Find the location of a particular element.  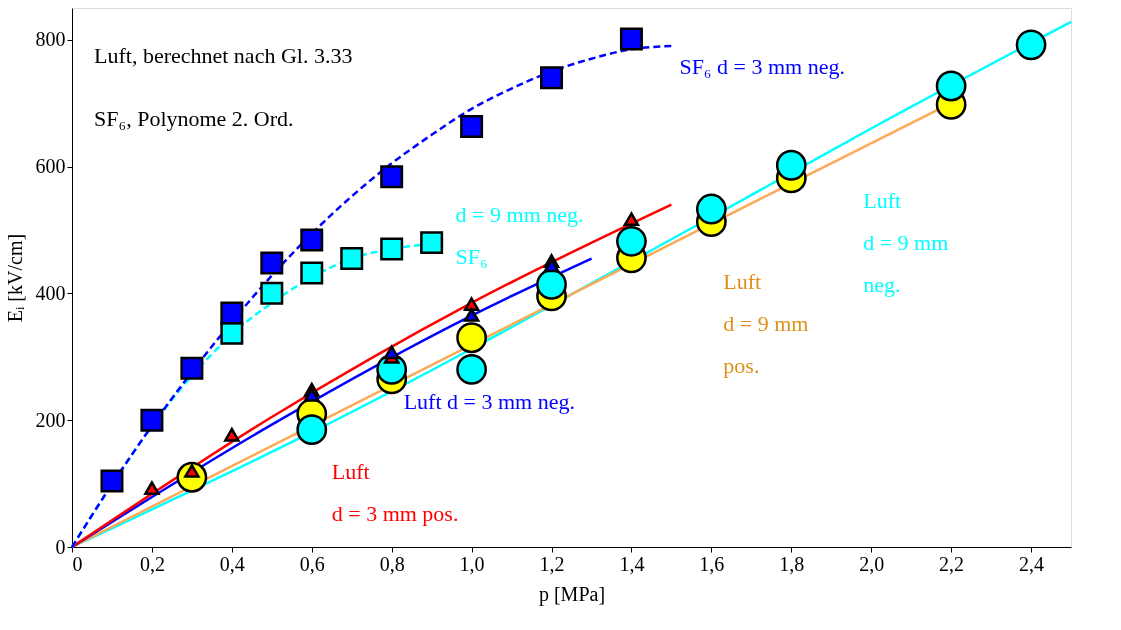

series-label: Luft d = 9 mm pos. is located at coordinates (766, 323).